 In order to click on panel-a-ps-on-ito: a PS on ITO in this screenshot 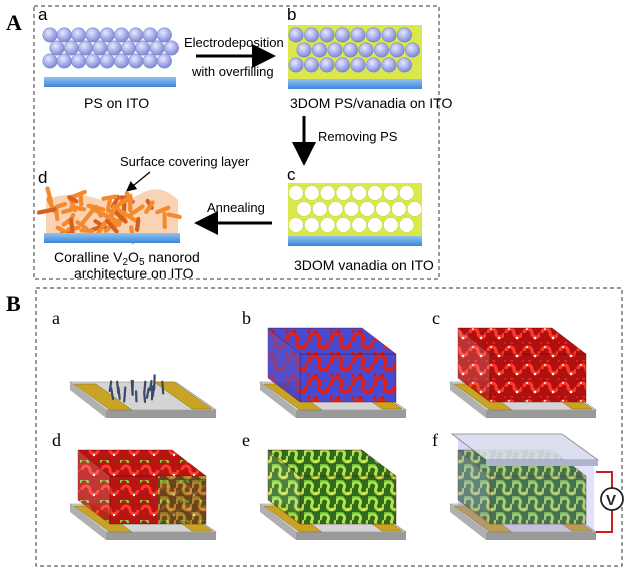, I will do `click(108, 58)`.